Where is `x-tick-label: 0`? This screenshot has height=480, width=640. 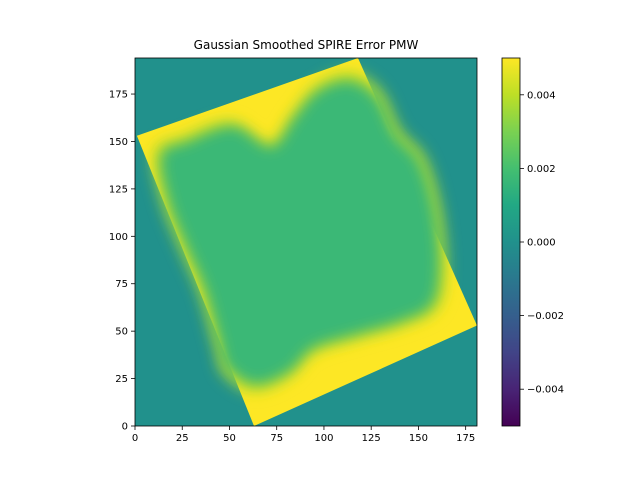 x-tick-label: 0 is located at coordinates (135, 438).